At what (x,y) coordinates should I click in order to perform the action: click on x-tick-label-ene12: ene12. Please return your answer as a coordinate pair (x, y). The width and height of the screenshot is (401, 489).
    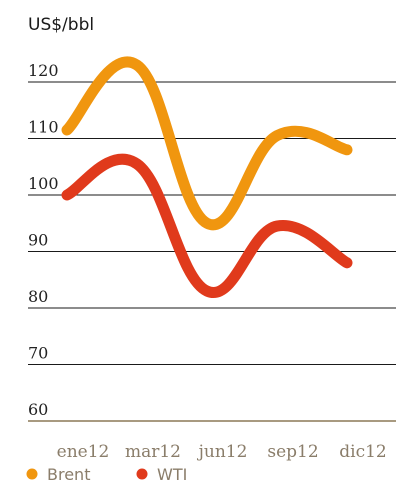
    Looking at the image, I should click on (83, 452).